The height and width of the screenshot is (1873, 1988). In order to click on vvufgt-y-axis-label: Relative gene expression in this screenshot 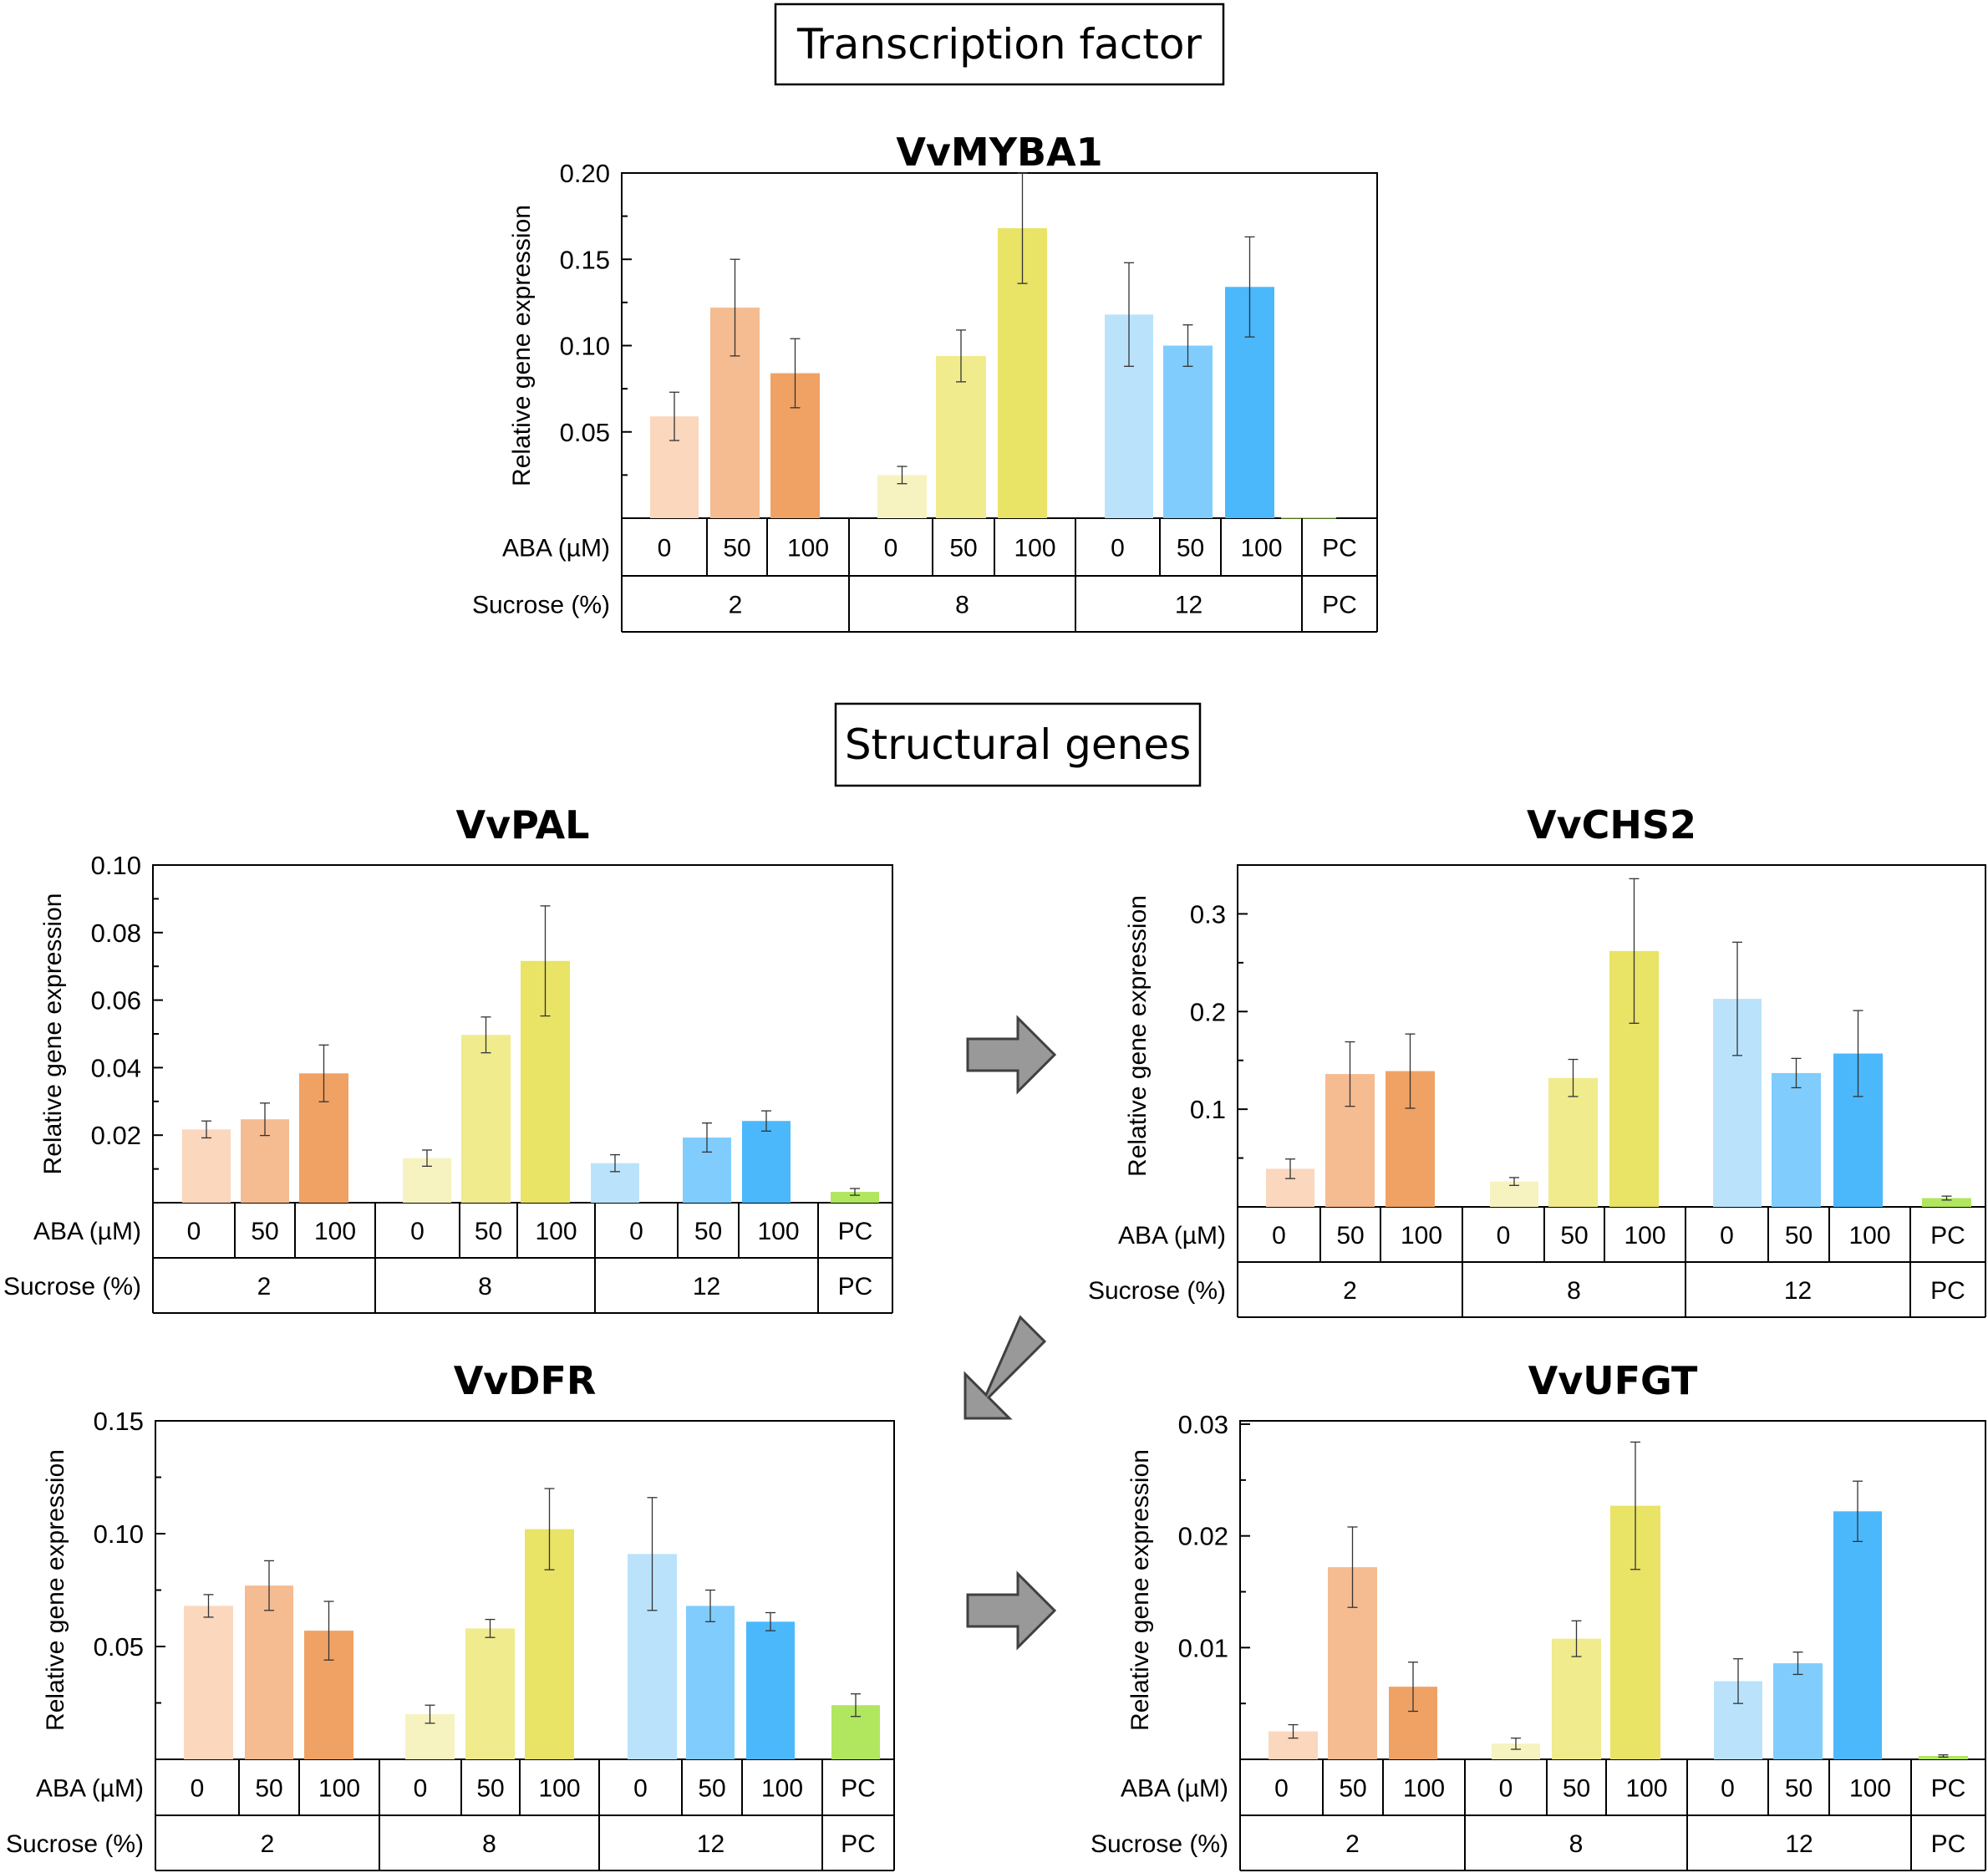, I will do `click(1140, 1590)`.